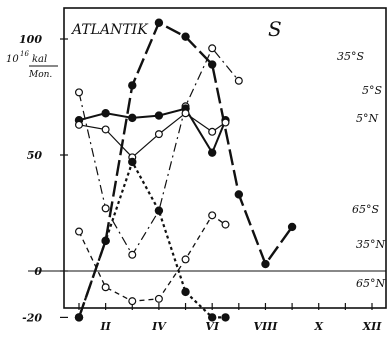  Describe the element at coordinates (370, 244) in the screenshot. I see `series-label: 35°N` at that location.